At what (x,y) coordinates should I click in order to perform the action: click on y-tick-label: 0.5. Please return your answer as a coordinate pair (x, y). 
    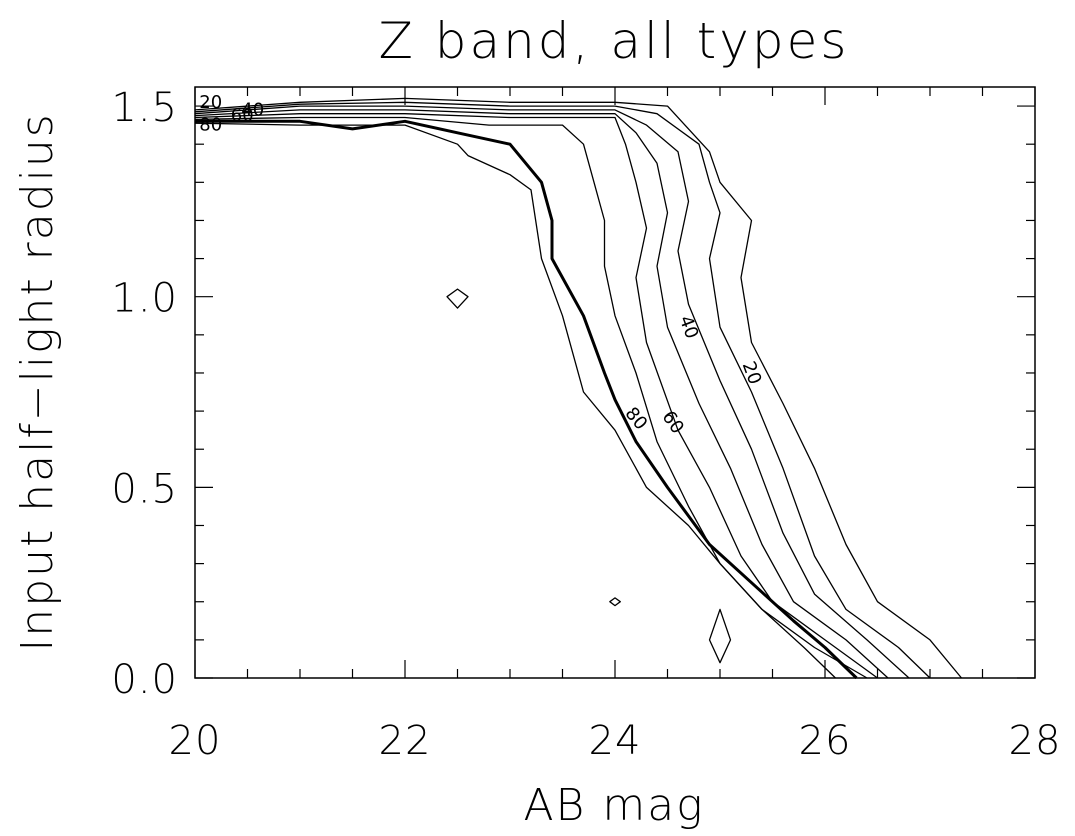
    Looking at the image, I should click on (144, 489).